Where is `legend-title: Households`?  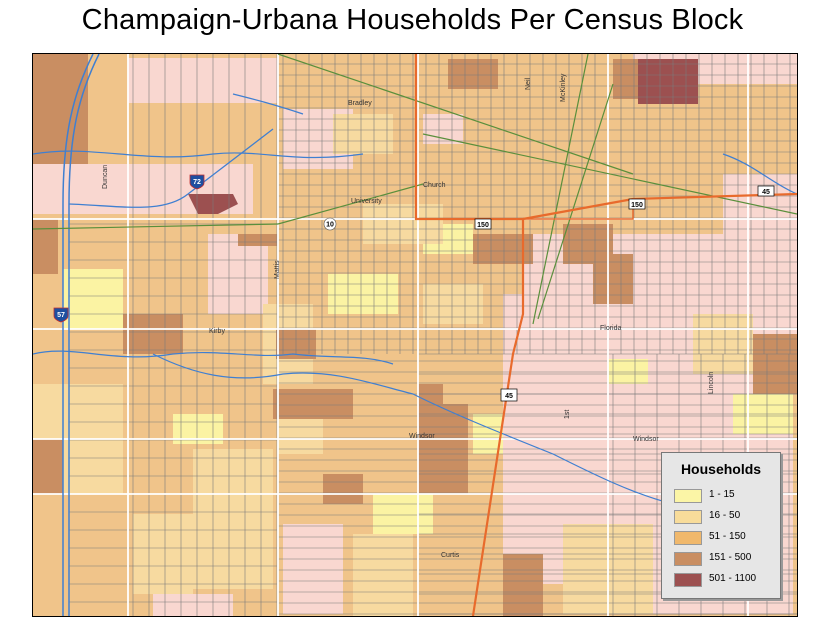 legend-title: Households is located at coordinates (721, 469).